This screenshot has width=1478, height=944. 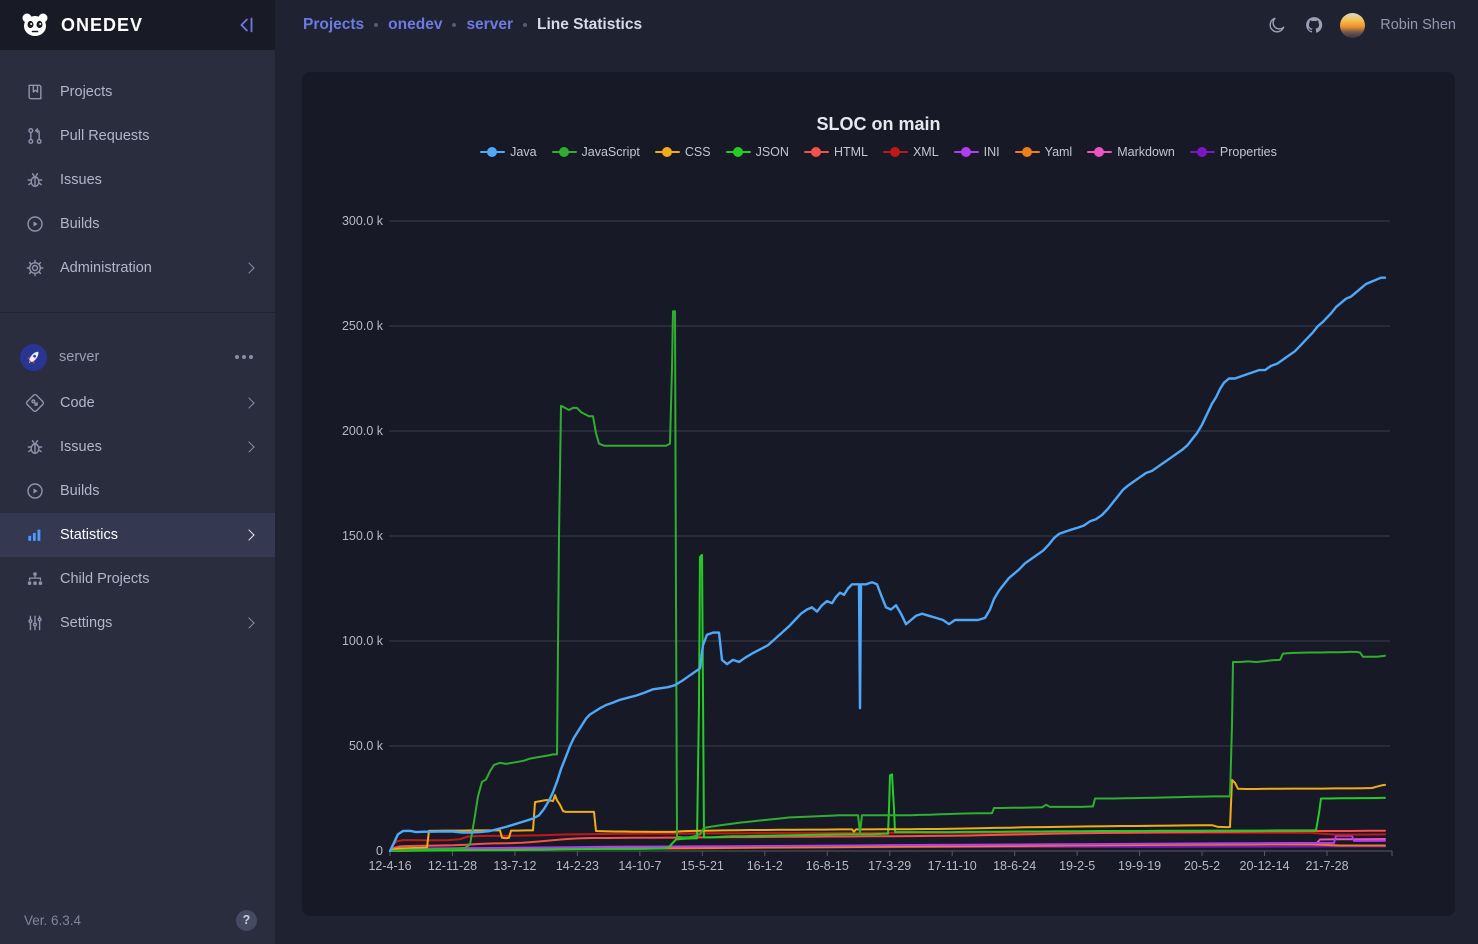 What do you see at coordinates (523, 152) in the screenshot?
I see `legend-label: Java` at bounding box center [523, 152].